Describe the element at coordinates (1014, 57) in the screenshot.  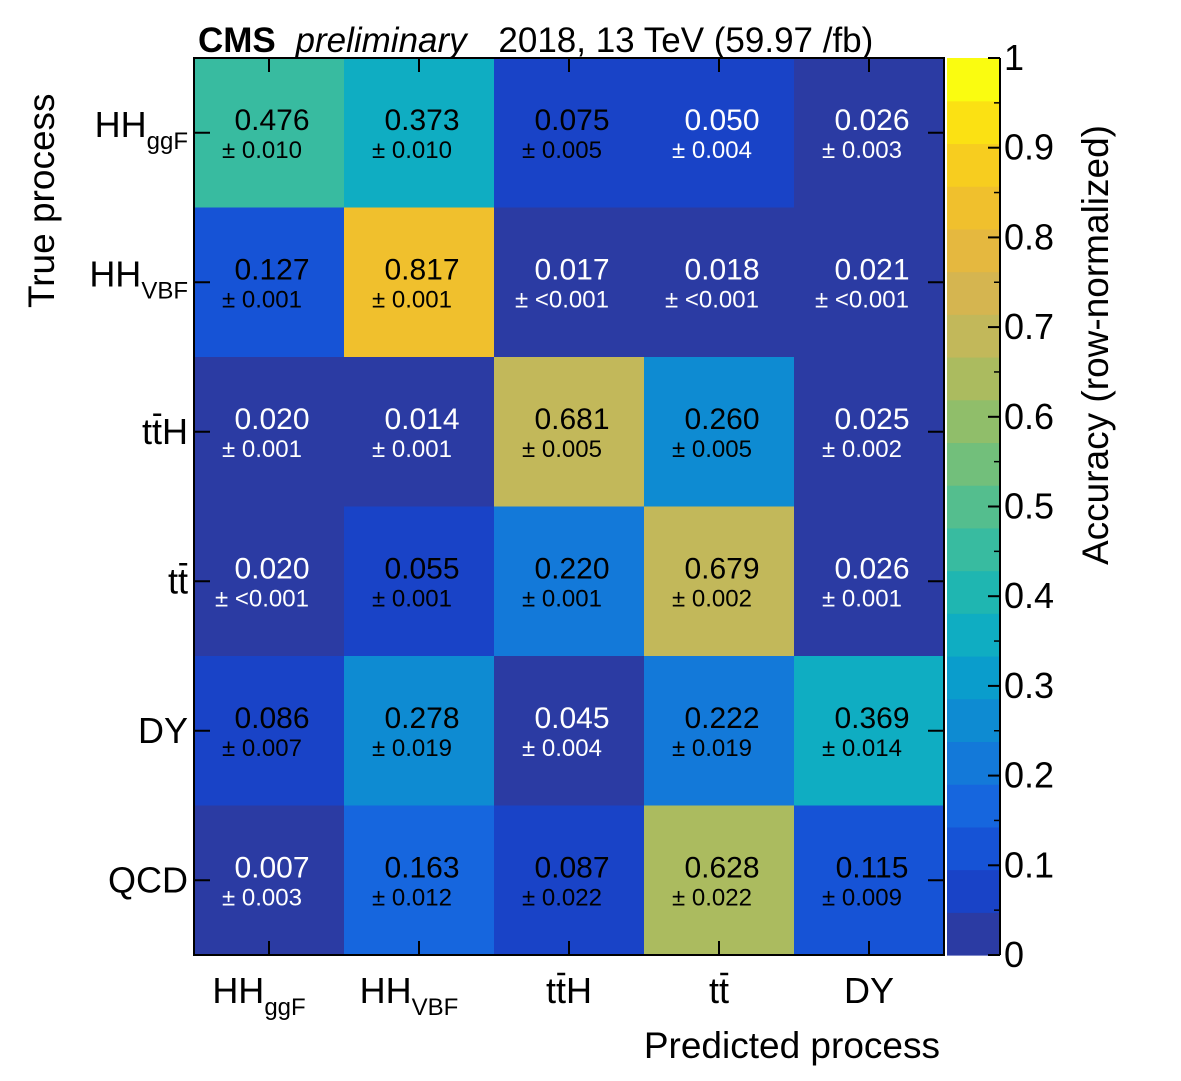
I see `colorbar-tick-label: 1` at that location.